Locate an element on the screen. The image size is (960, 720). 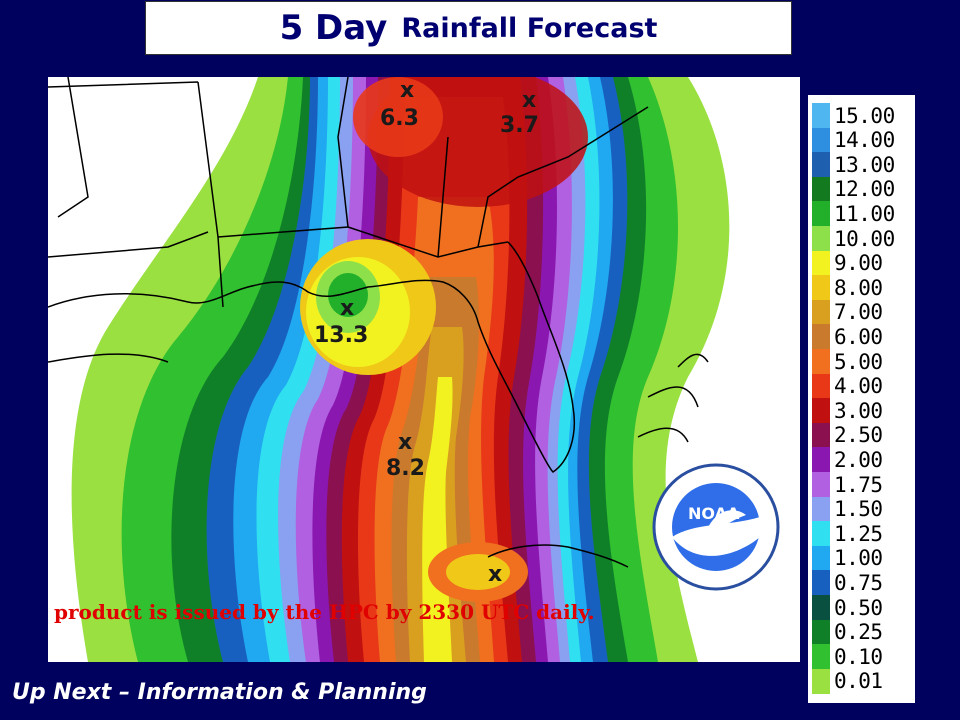
legend-row: 2.50 is located at coordinates (861, 435).